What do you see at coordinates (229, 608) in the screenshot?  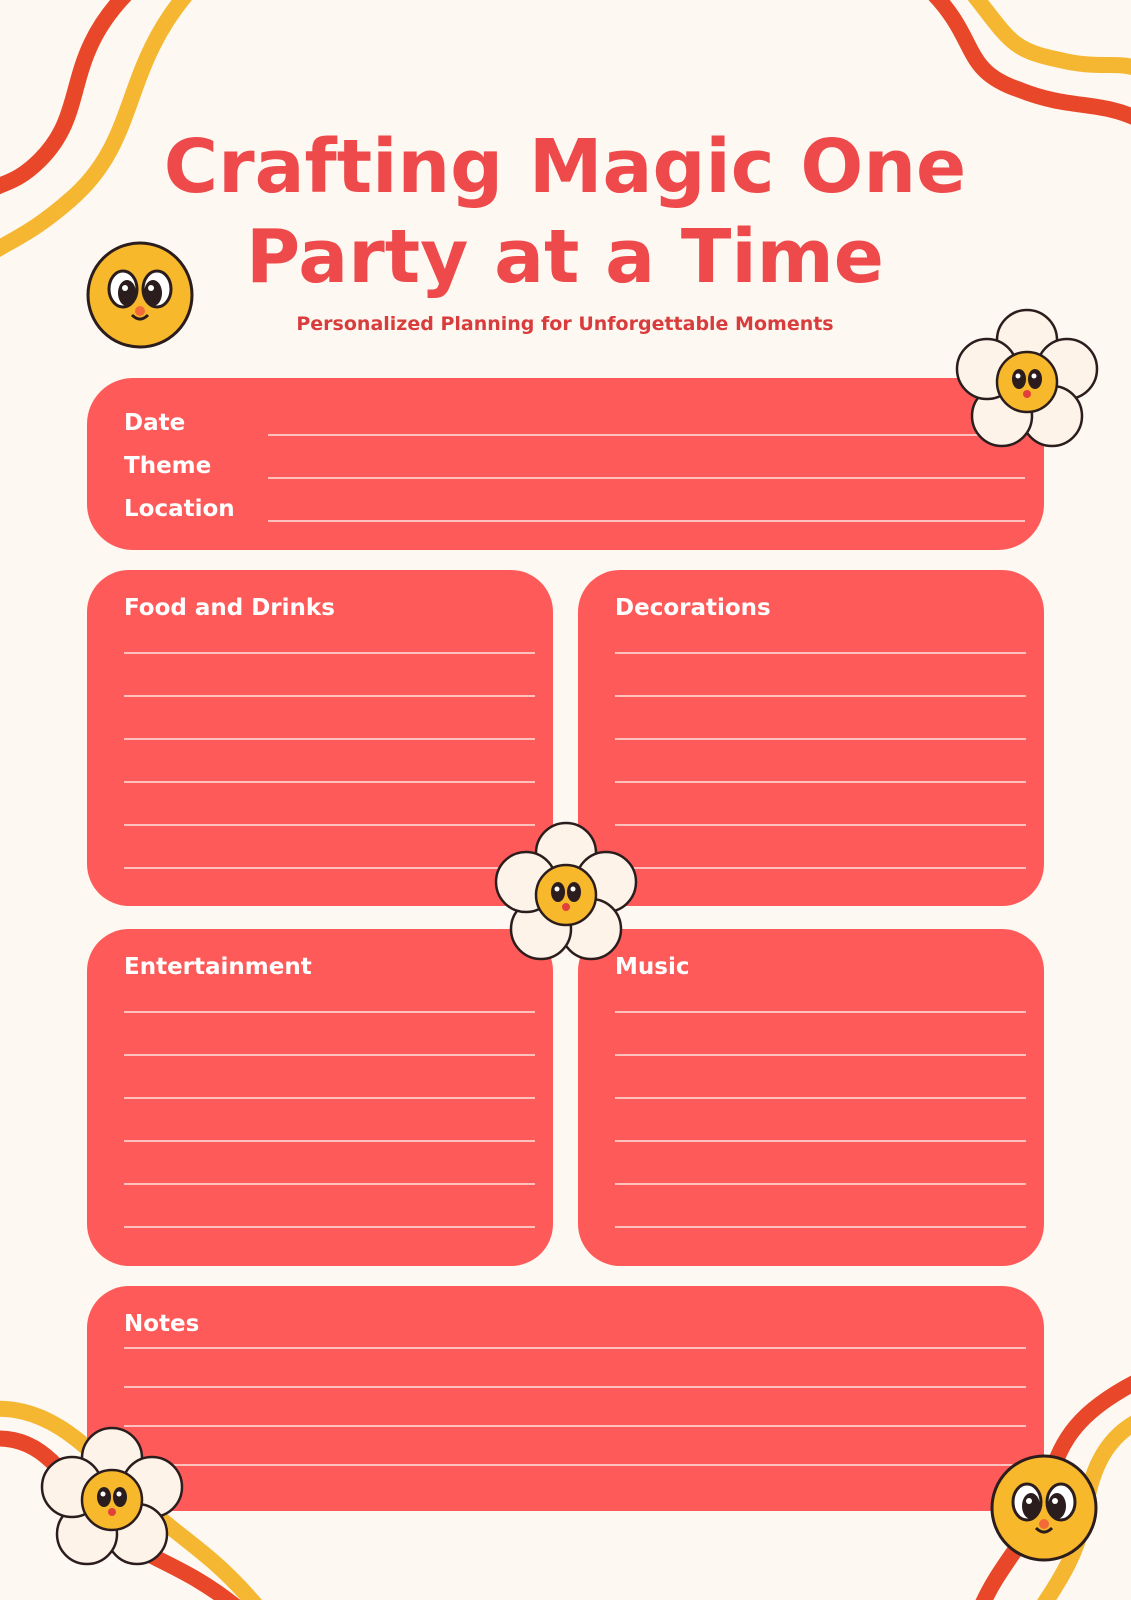 I see `section-title: Food and Drinks` at bounding box center [229, 608].